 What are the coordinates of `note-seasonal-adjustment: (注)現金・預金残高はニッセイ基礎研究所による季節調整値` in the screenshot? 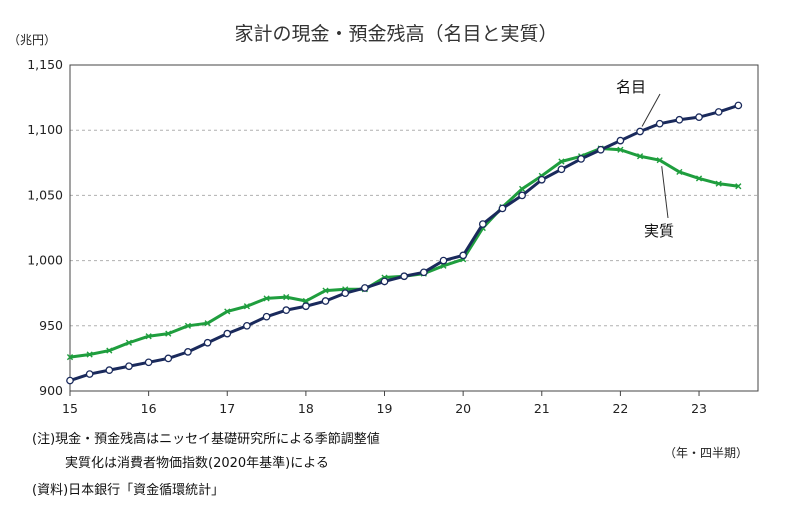 It's located at (206, 439).